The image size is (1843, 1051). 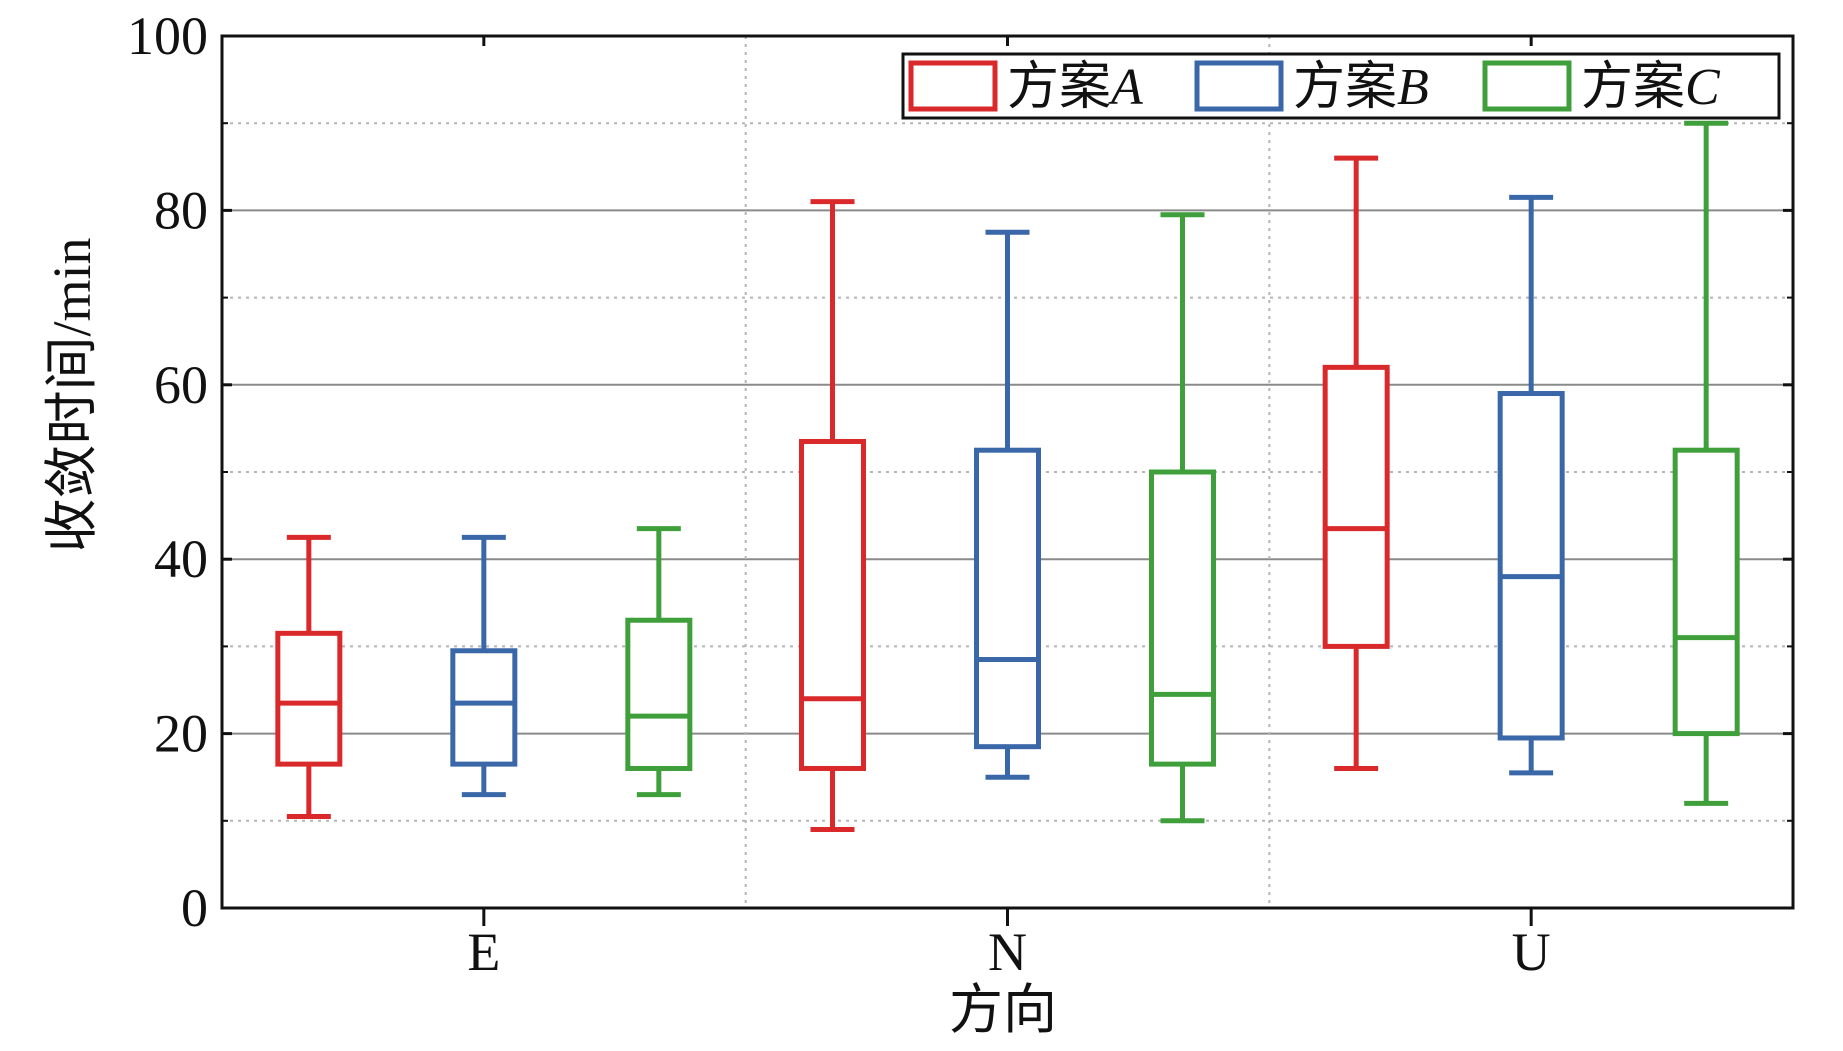 I want to click on legend-label: 方案B, so click(x=1361, y=87).